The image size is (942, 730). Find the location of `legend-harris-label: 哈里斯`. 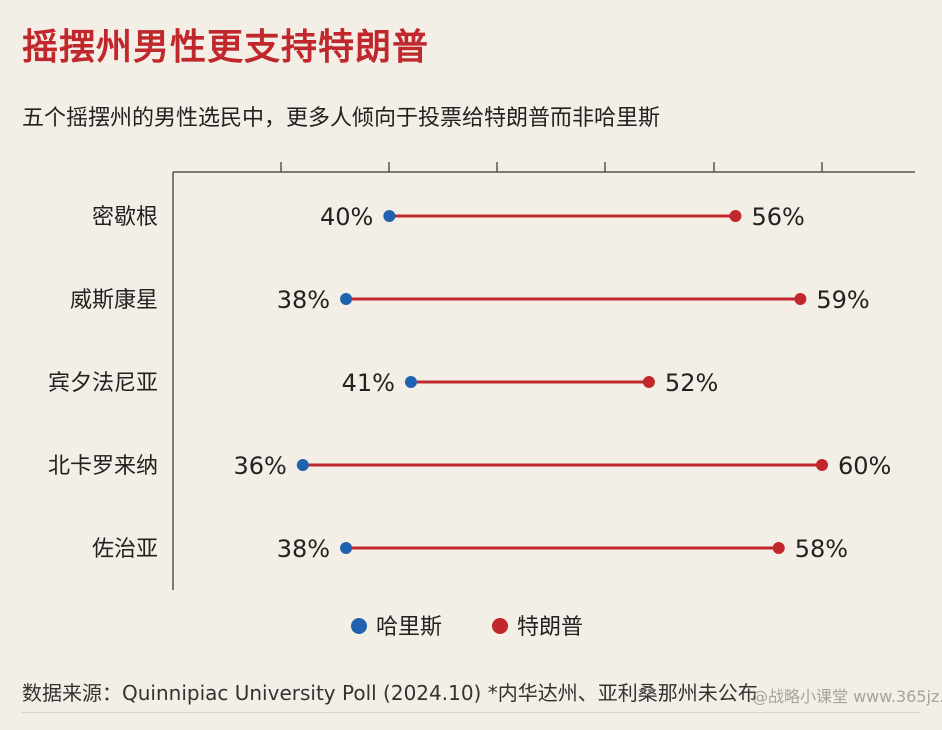

legend-harris-label: 哈里斯 is located at coordinates (409, 627).